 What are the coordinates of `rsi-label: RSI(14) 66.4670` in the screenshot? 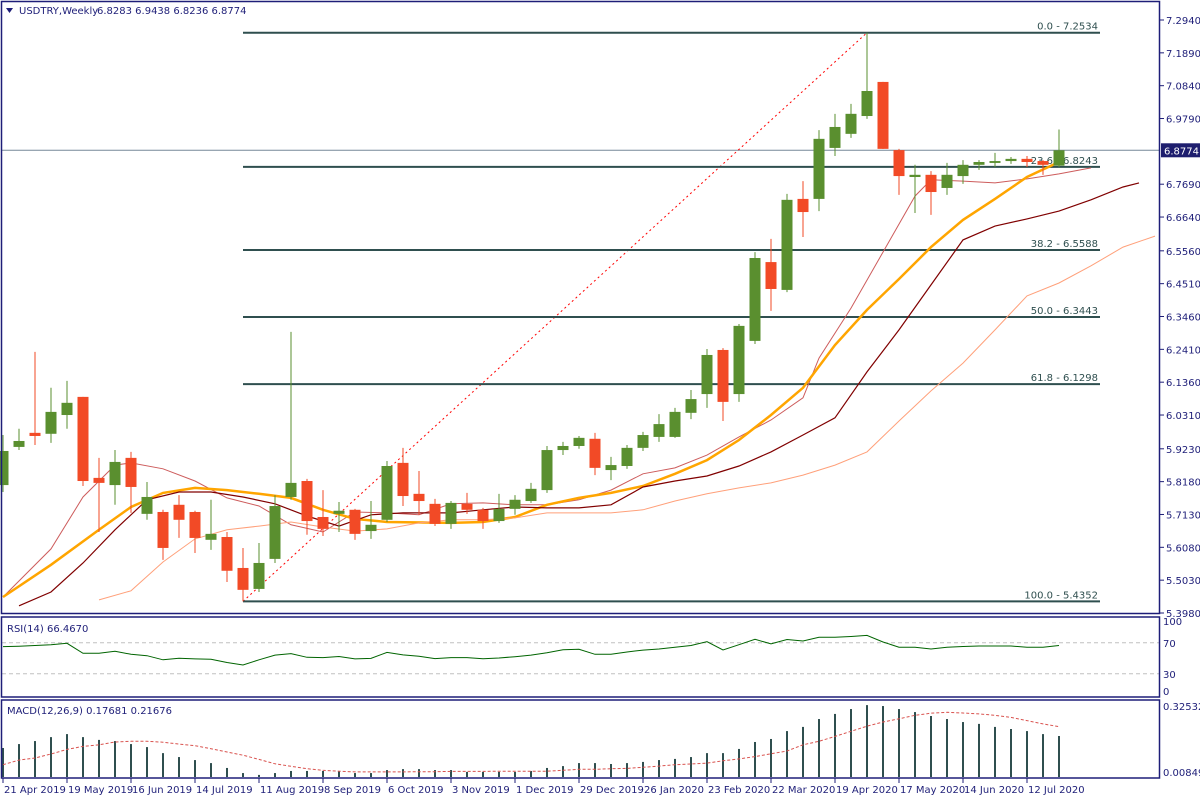 It's located at (47, 629).